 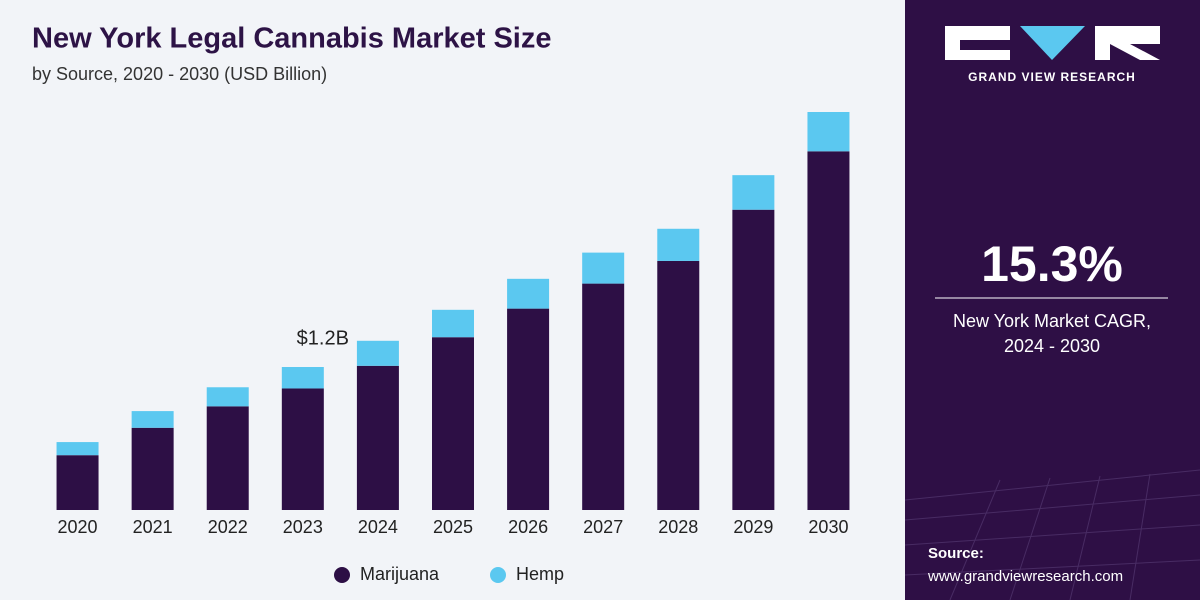 I want to click on x-tick-label: 2027, so click(x=603, y=527).